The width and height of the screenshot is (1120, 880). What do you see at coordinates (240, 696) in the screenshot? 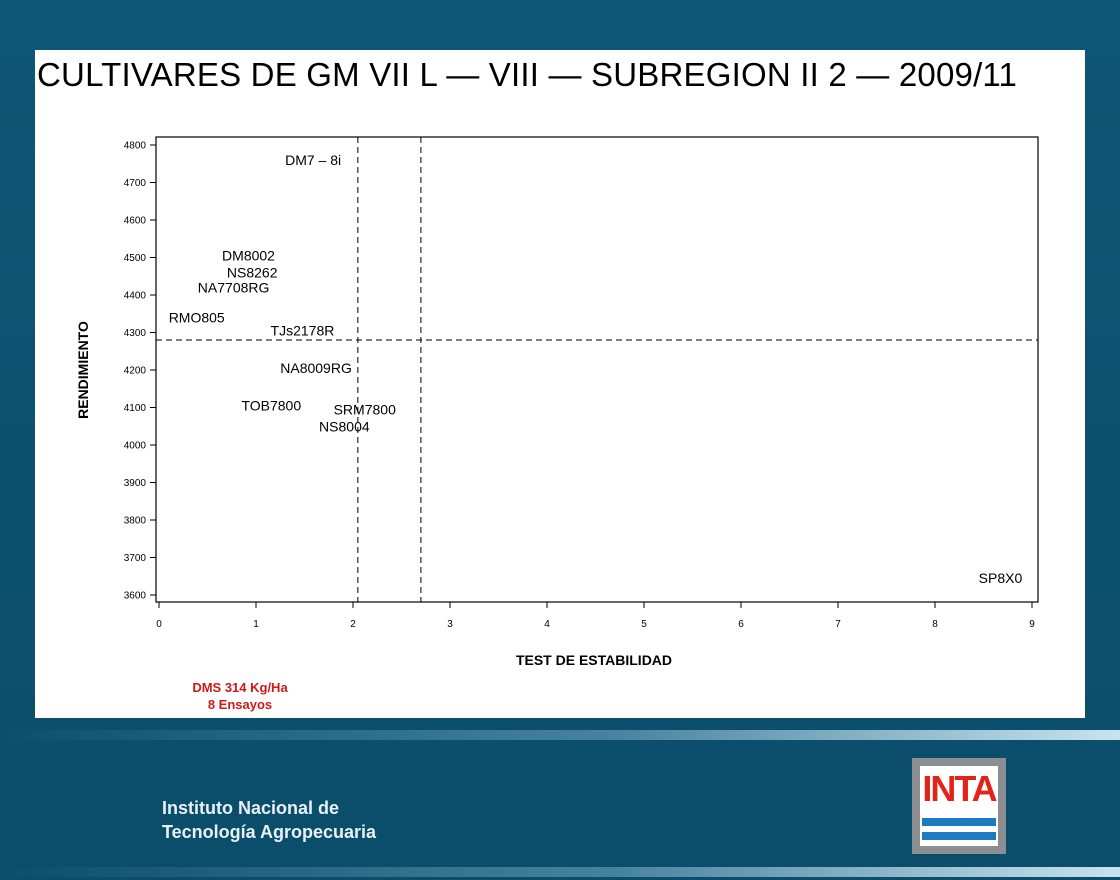
I see `notes: DMS 314 Kg/Ha 8 Ensayos` at bounding box center [240, 696].